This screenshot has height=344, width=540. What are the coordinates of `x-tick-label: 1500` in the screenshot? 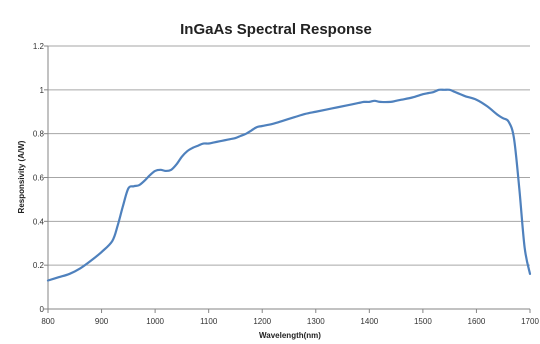 It's located at (423, 321).